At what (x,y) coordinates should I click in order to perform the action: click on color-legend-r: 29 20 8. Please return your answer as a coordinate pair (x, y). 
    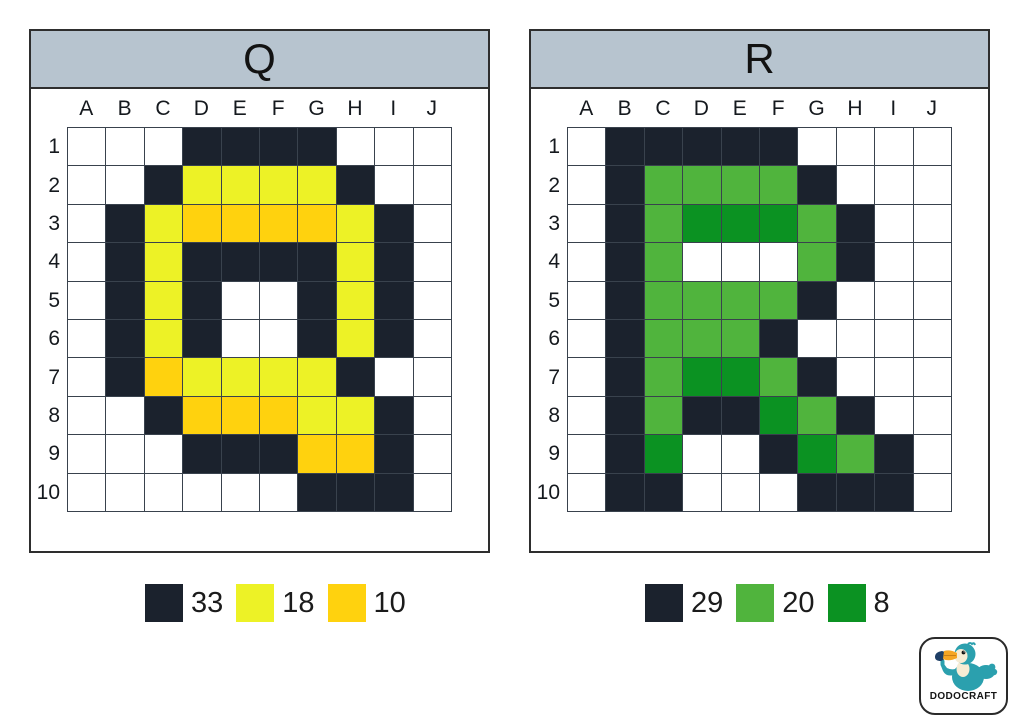
    Looking at the image, I should click on (774, 603).